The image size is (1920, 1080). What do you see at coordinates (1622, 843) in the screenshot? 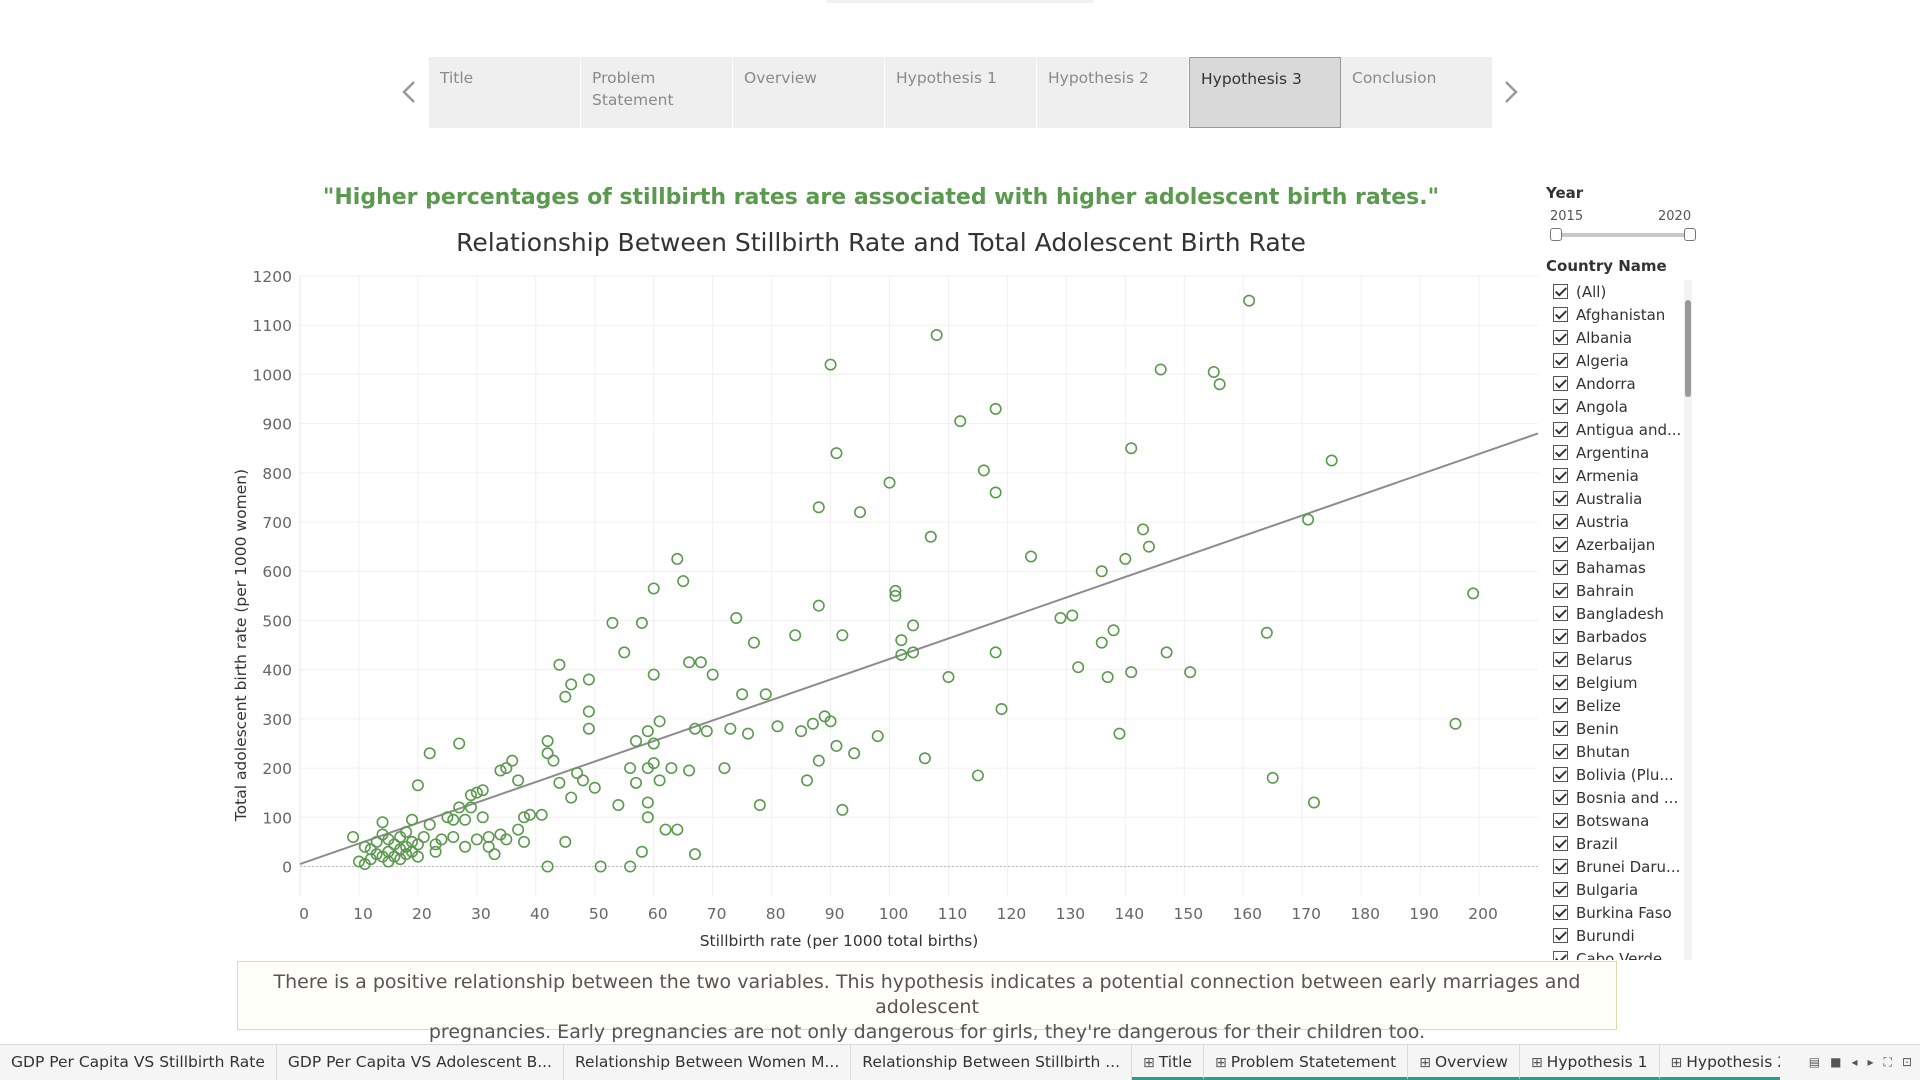
I see `country-filter-item: Brazil` at bounding box center [1622, 843].